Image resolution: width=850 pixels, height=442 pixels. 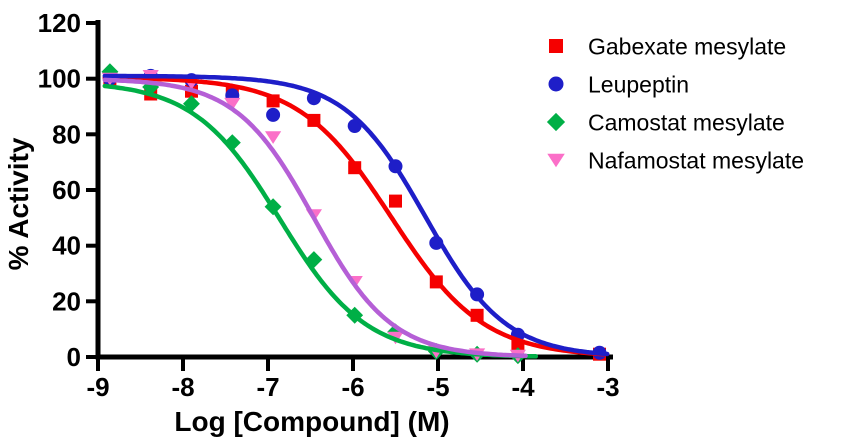 I want to click on x-tick-label: -7, so click(x=267, y=387).